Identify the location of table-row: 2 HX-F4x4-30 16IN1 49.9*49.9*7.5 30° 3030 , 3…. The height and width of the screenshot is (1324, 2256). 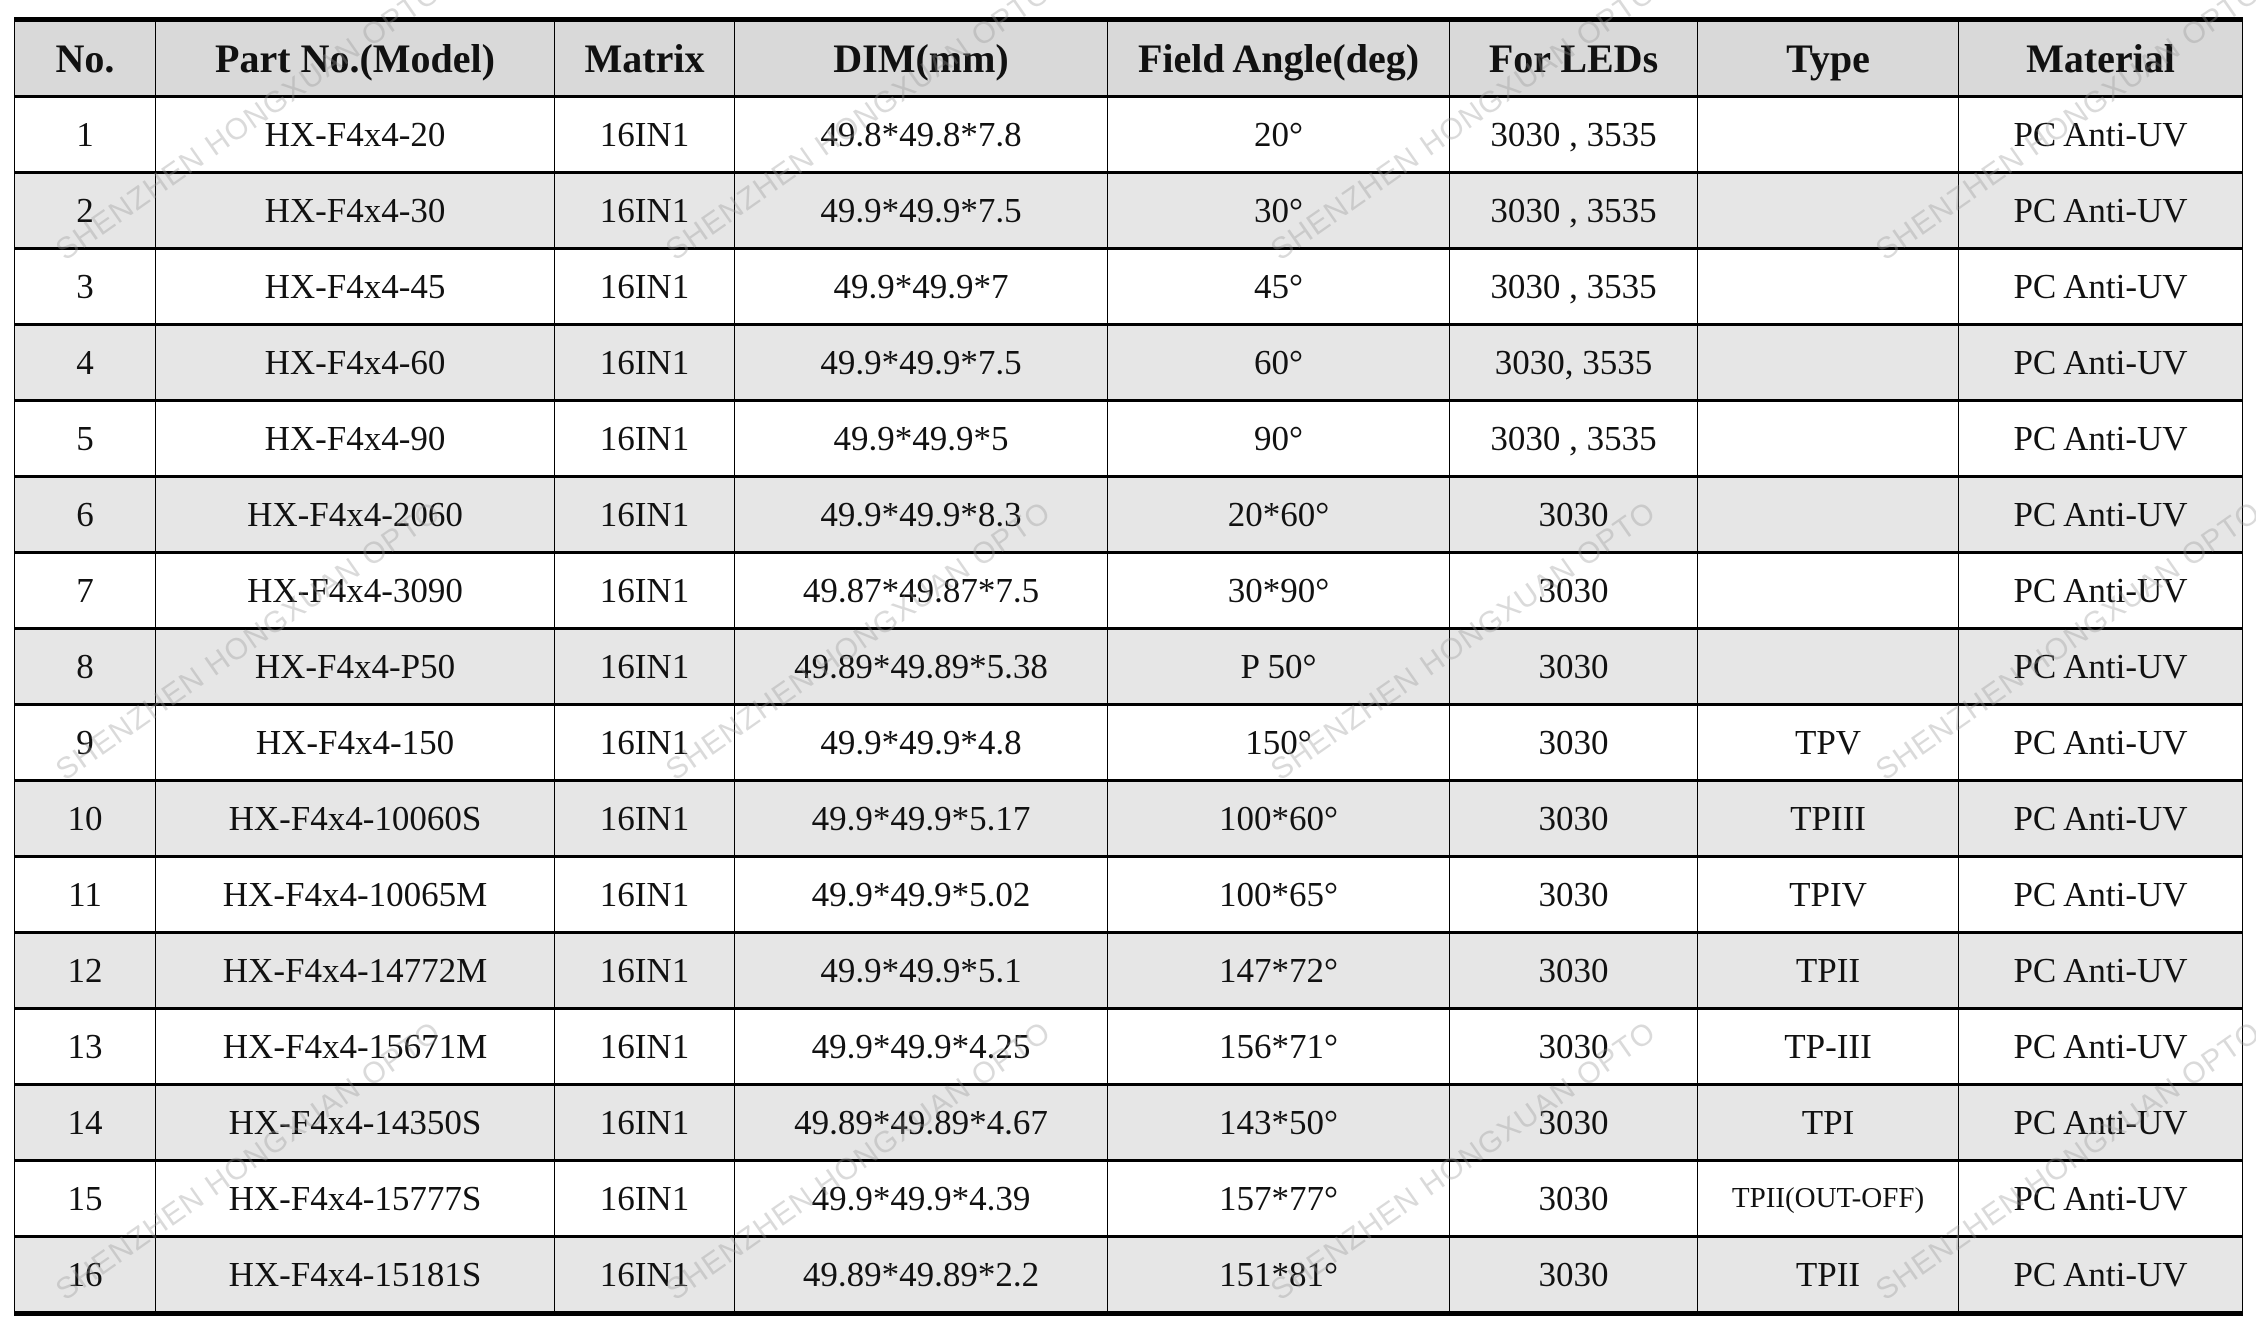
(1128, 210).